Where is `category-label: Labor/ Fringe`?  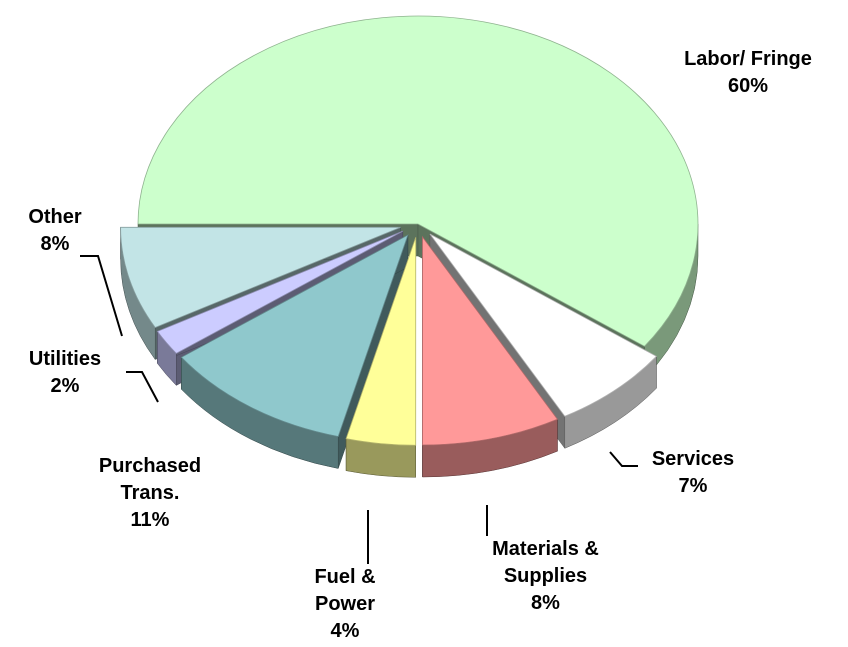
category-label: Labor/ Fringe is located at coordinates (748, 59).